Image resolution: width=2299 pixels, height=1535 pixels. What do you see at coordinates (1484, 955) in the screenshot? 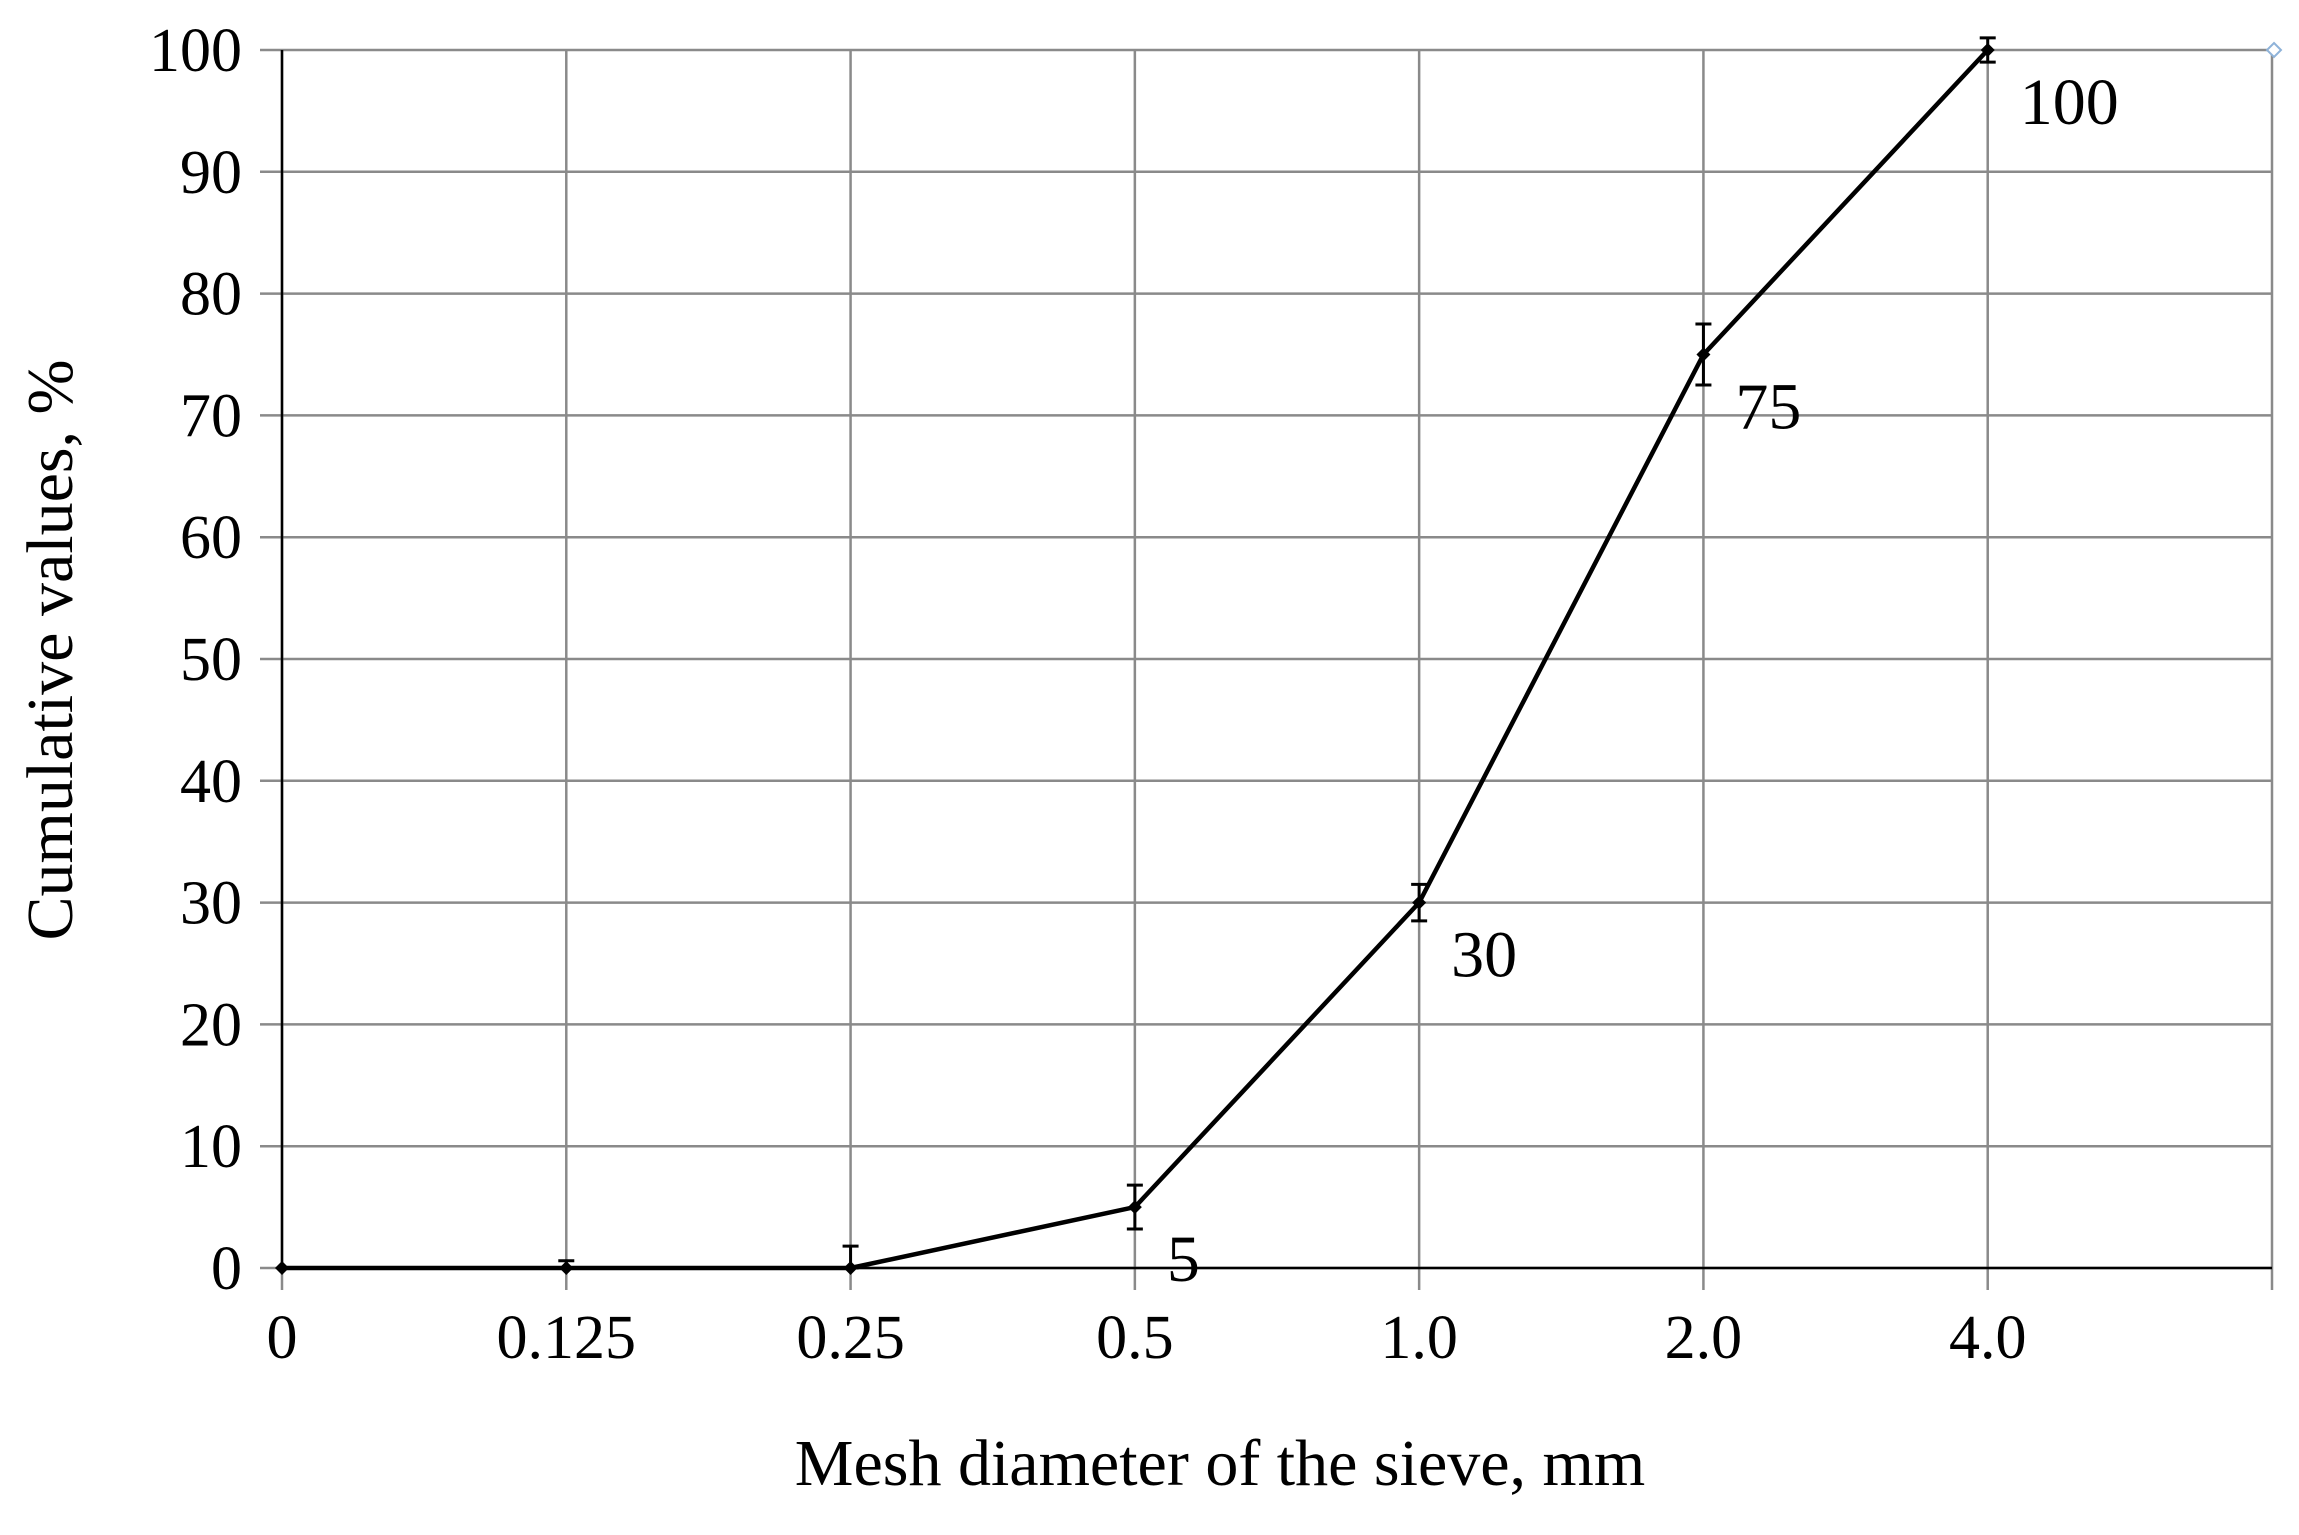
I see `data-label: 30` at bounding box center [1484, 955].